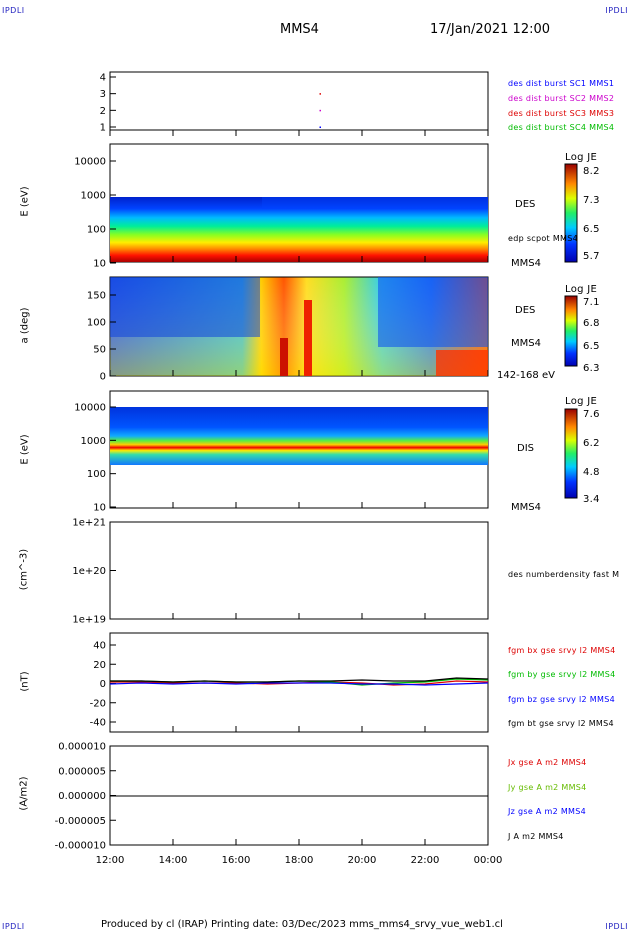  I want to click on cbar2-max: 7.1, so click(591, 302).